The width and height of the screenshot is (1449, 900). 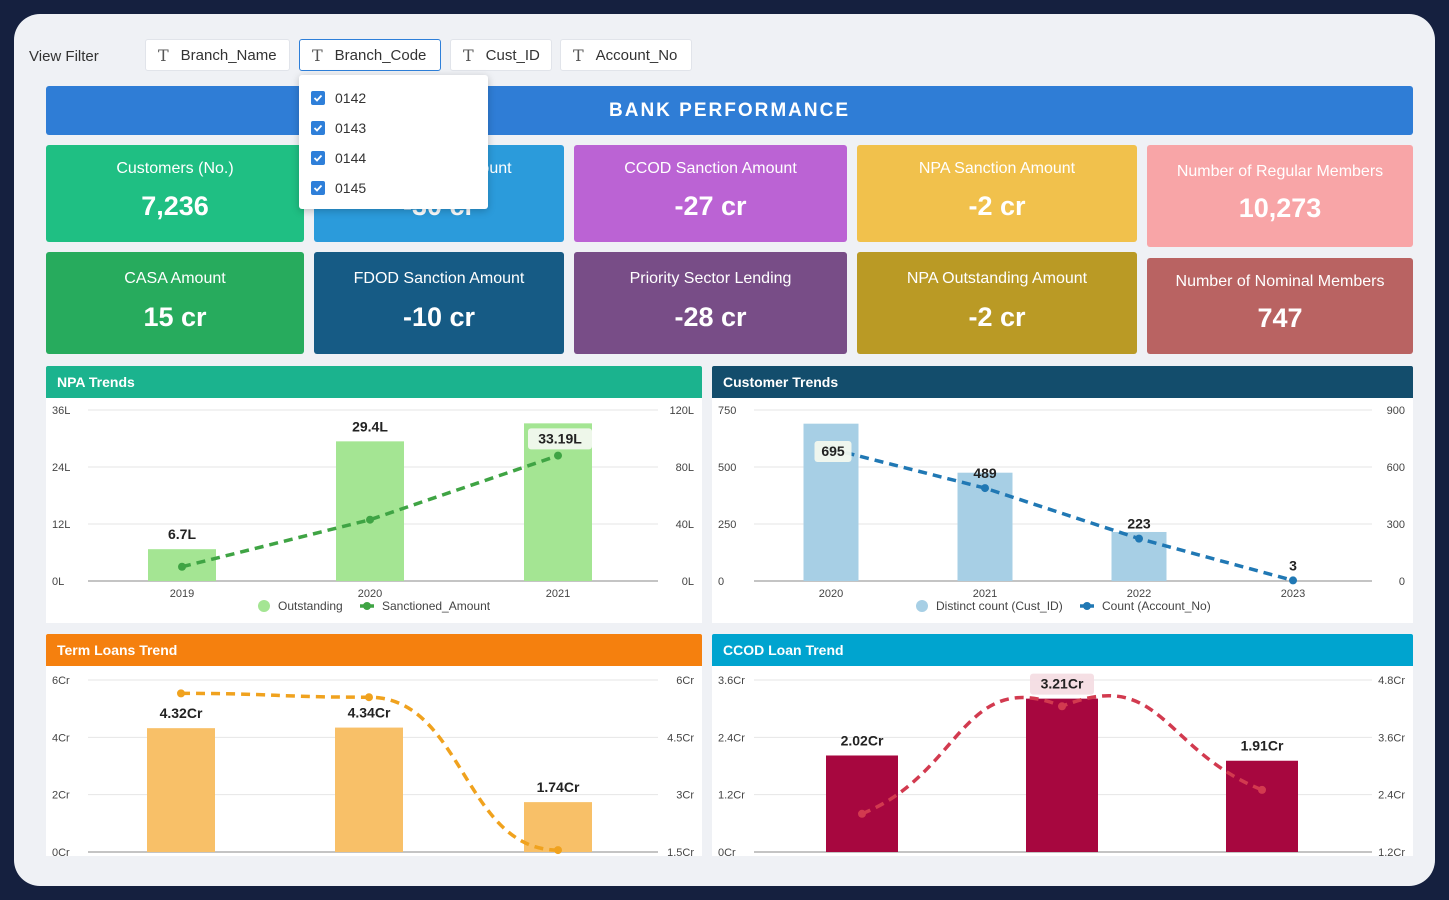 I want to click on y-tick-label-right: 80L, so click(x=685, y=468).